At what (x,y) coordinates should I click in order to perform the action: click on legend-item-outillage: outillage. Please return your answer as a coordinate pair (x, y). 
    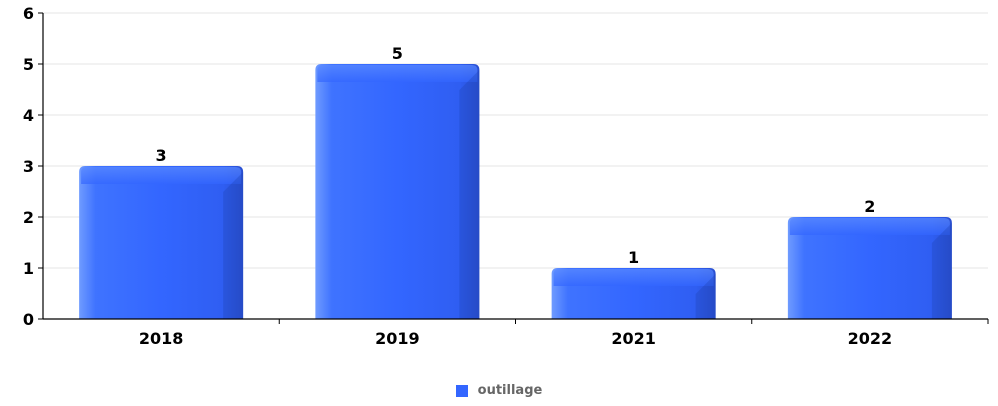
    Looking at the image, I should click on (499, 390).